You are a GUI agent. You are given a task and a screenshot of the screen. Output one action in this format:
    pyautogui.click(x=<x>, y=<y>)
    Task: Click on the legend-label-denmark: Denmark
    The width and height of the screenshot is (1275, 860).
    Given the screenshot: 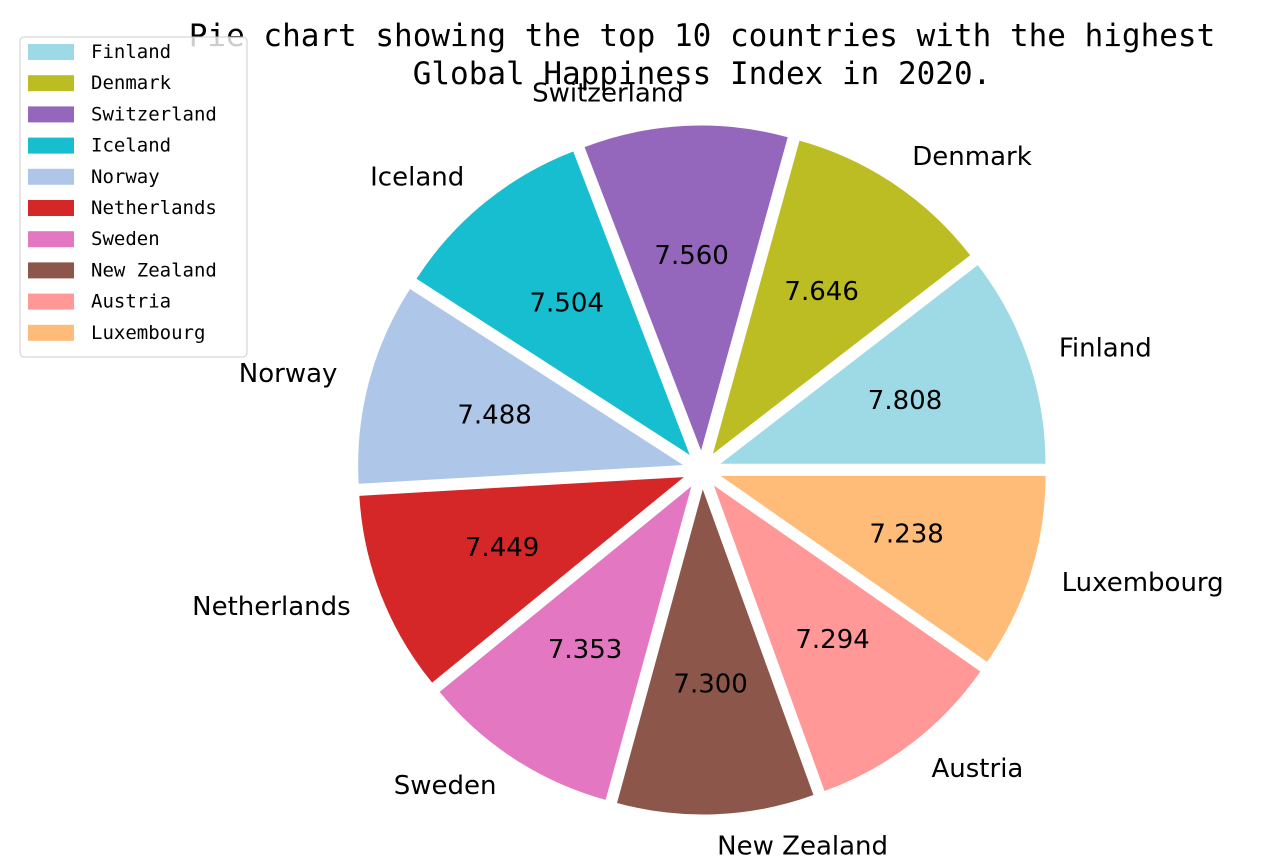 What is the action you would take?
    pyautogui.click(x=131, y=83)
    